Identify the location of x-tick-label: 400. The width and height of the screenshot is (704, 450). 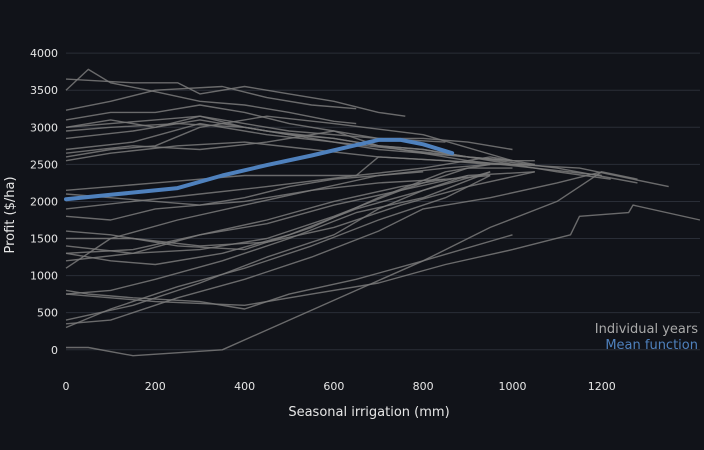
(244, 386).